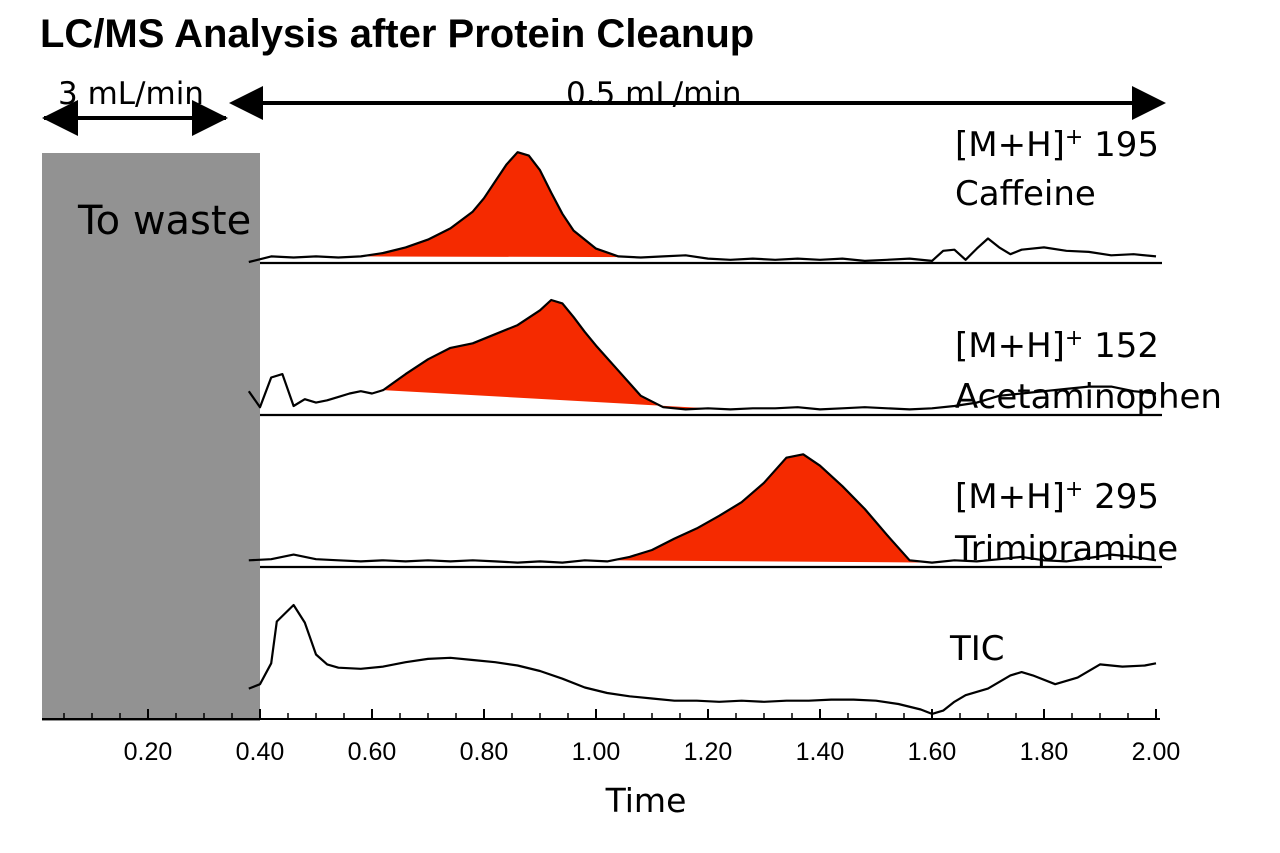 The image size is (1280, 853). I want to click on x-tick-label: 2.00, so click(1156, 752).